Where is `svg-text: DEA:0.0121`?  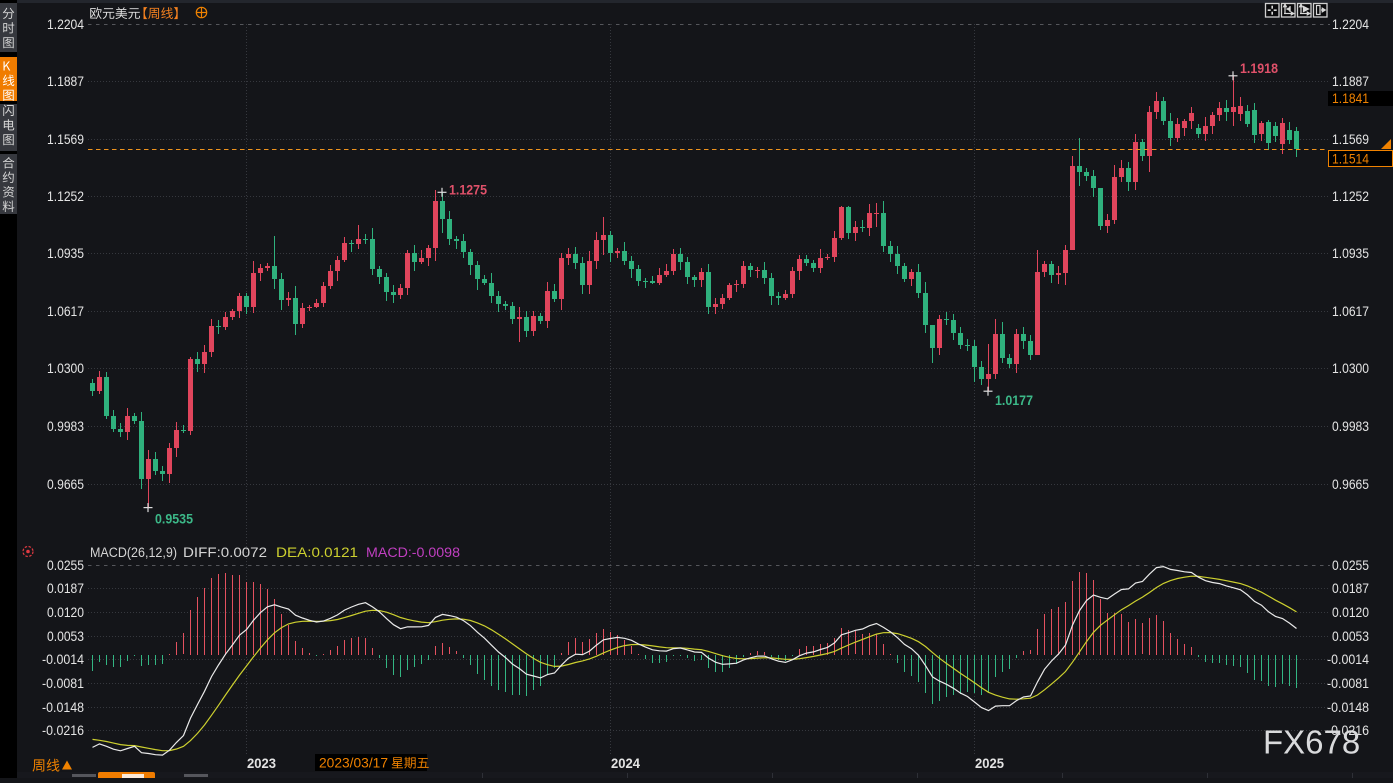
svg-text: DEA:0.0121 is located at coordinates (317, 552).